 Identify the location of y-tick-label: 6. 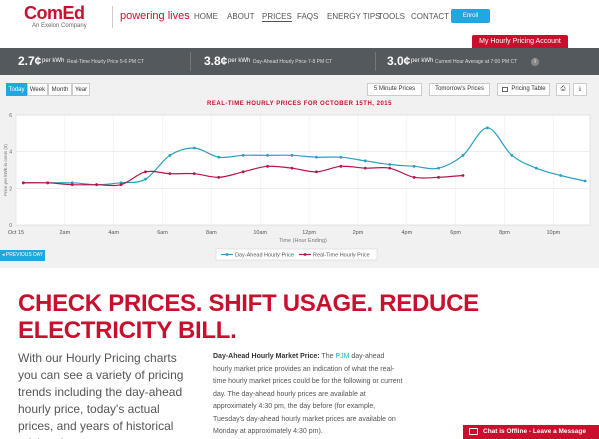
(10, 116).